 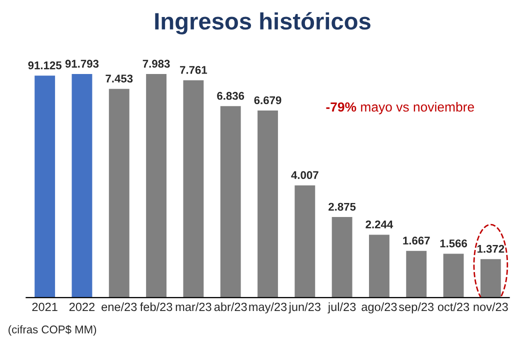 What do you see at coordinates (342, 206) in the screenshot?
I see `data-label: 2.875` at bounding box center [342, 206].